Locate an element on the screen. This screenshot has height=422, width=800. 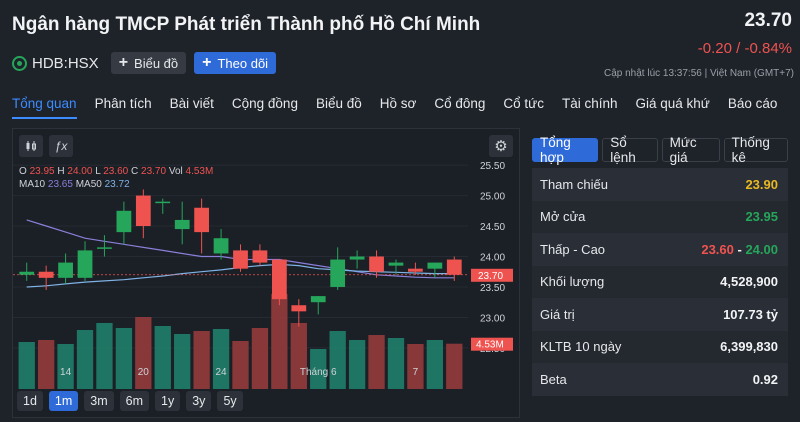
ticker: HDB:HSX is located at coordinates (55, 63).